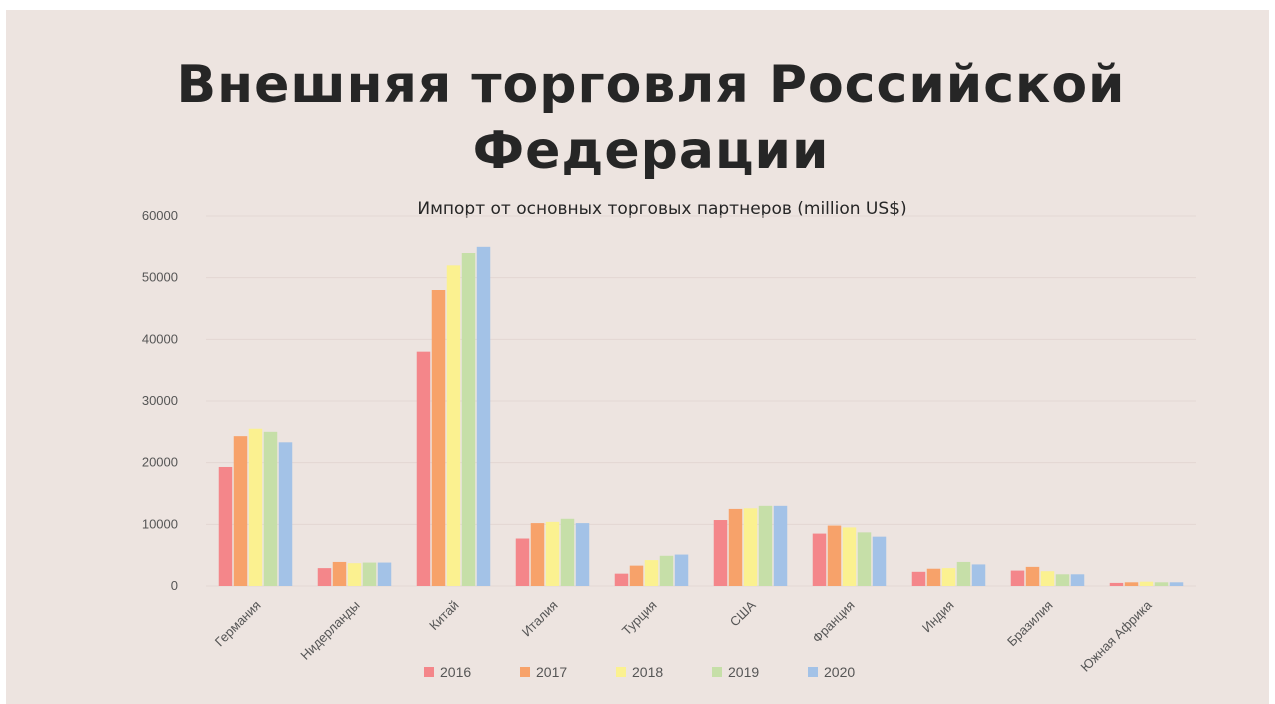  I want to click on x-tick-label: Южная Африка, so click(1116, 636).